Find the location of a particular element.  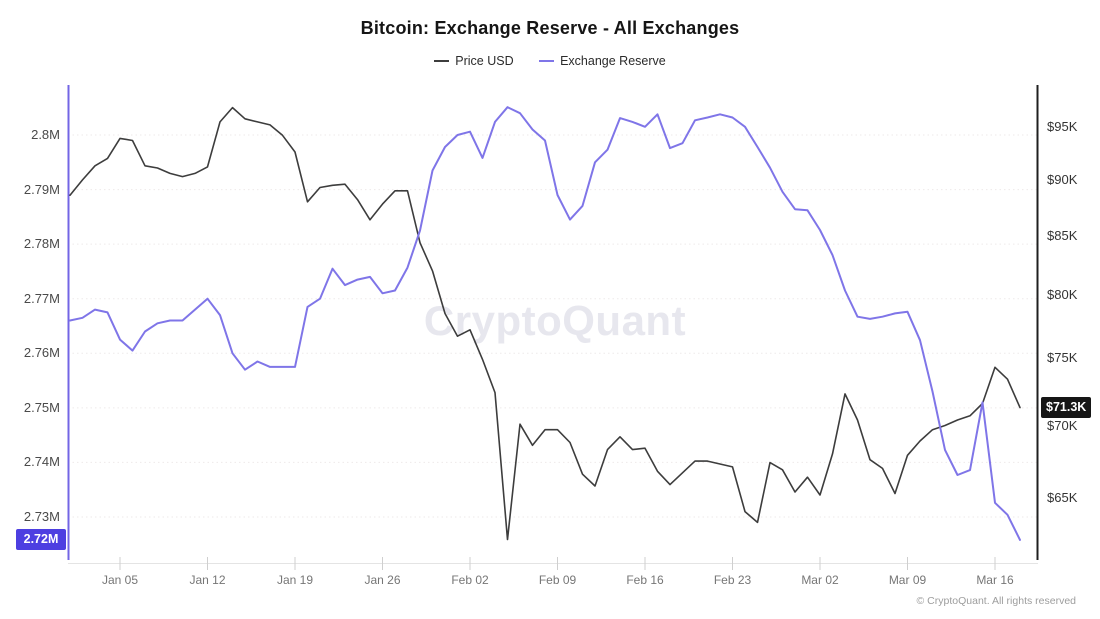

x-axis-label: Feb 09 is located at coordinates (557, 580).